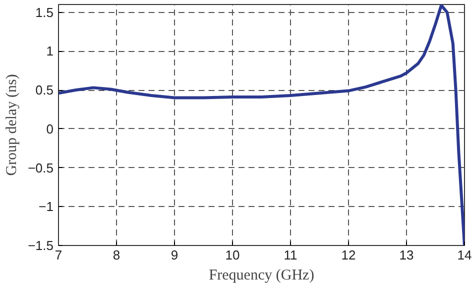 The image size is (474, 286). I want to click on y-tick-label: 1.5, so click(44, 12).